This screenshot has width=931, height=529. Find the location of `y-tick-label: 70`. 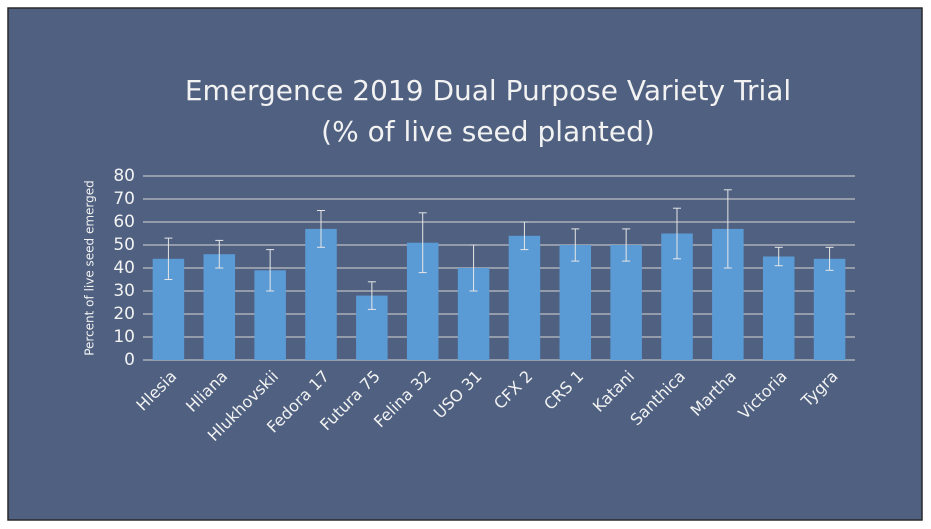

y-tick-label: 70 is located at coordinates (124, 199).